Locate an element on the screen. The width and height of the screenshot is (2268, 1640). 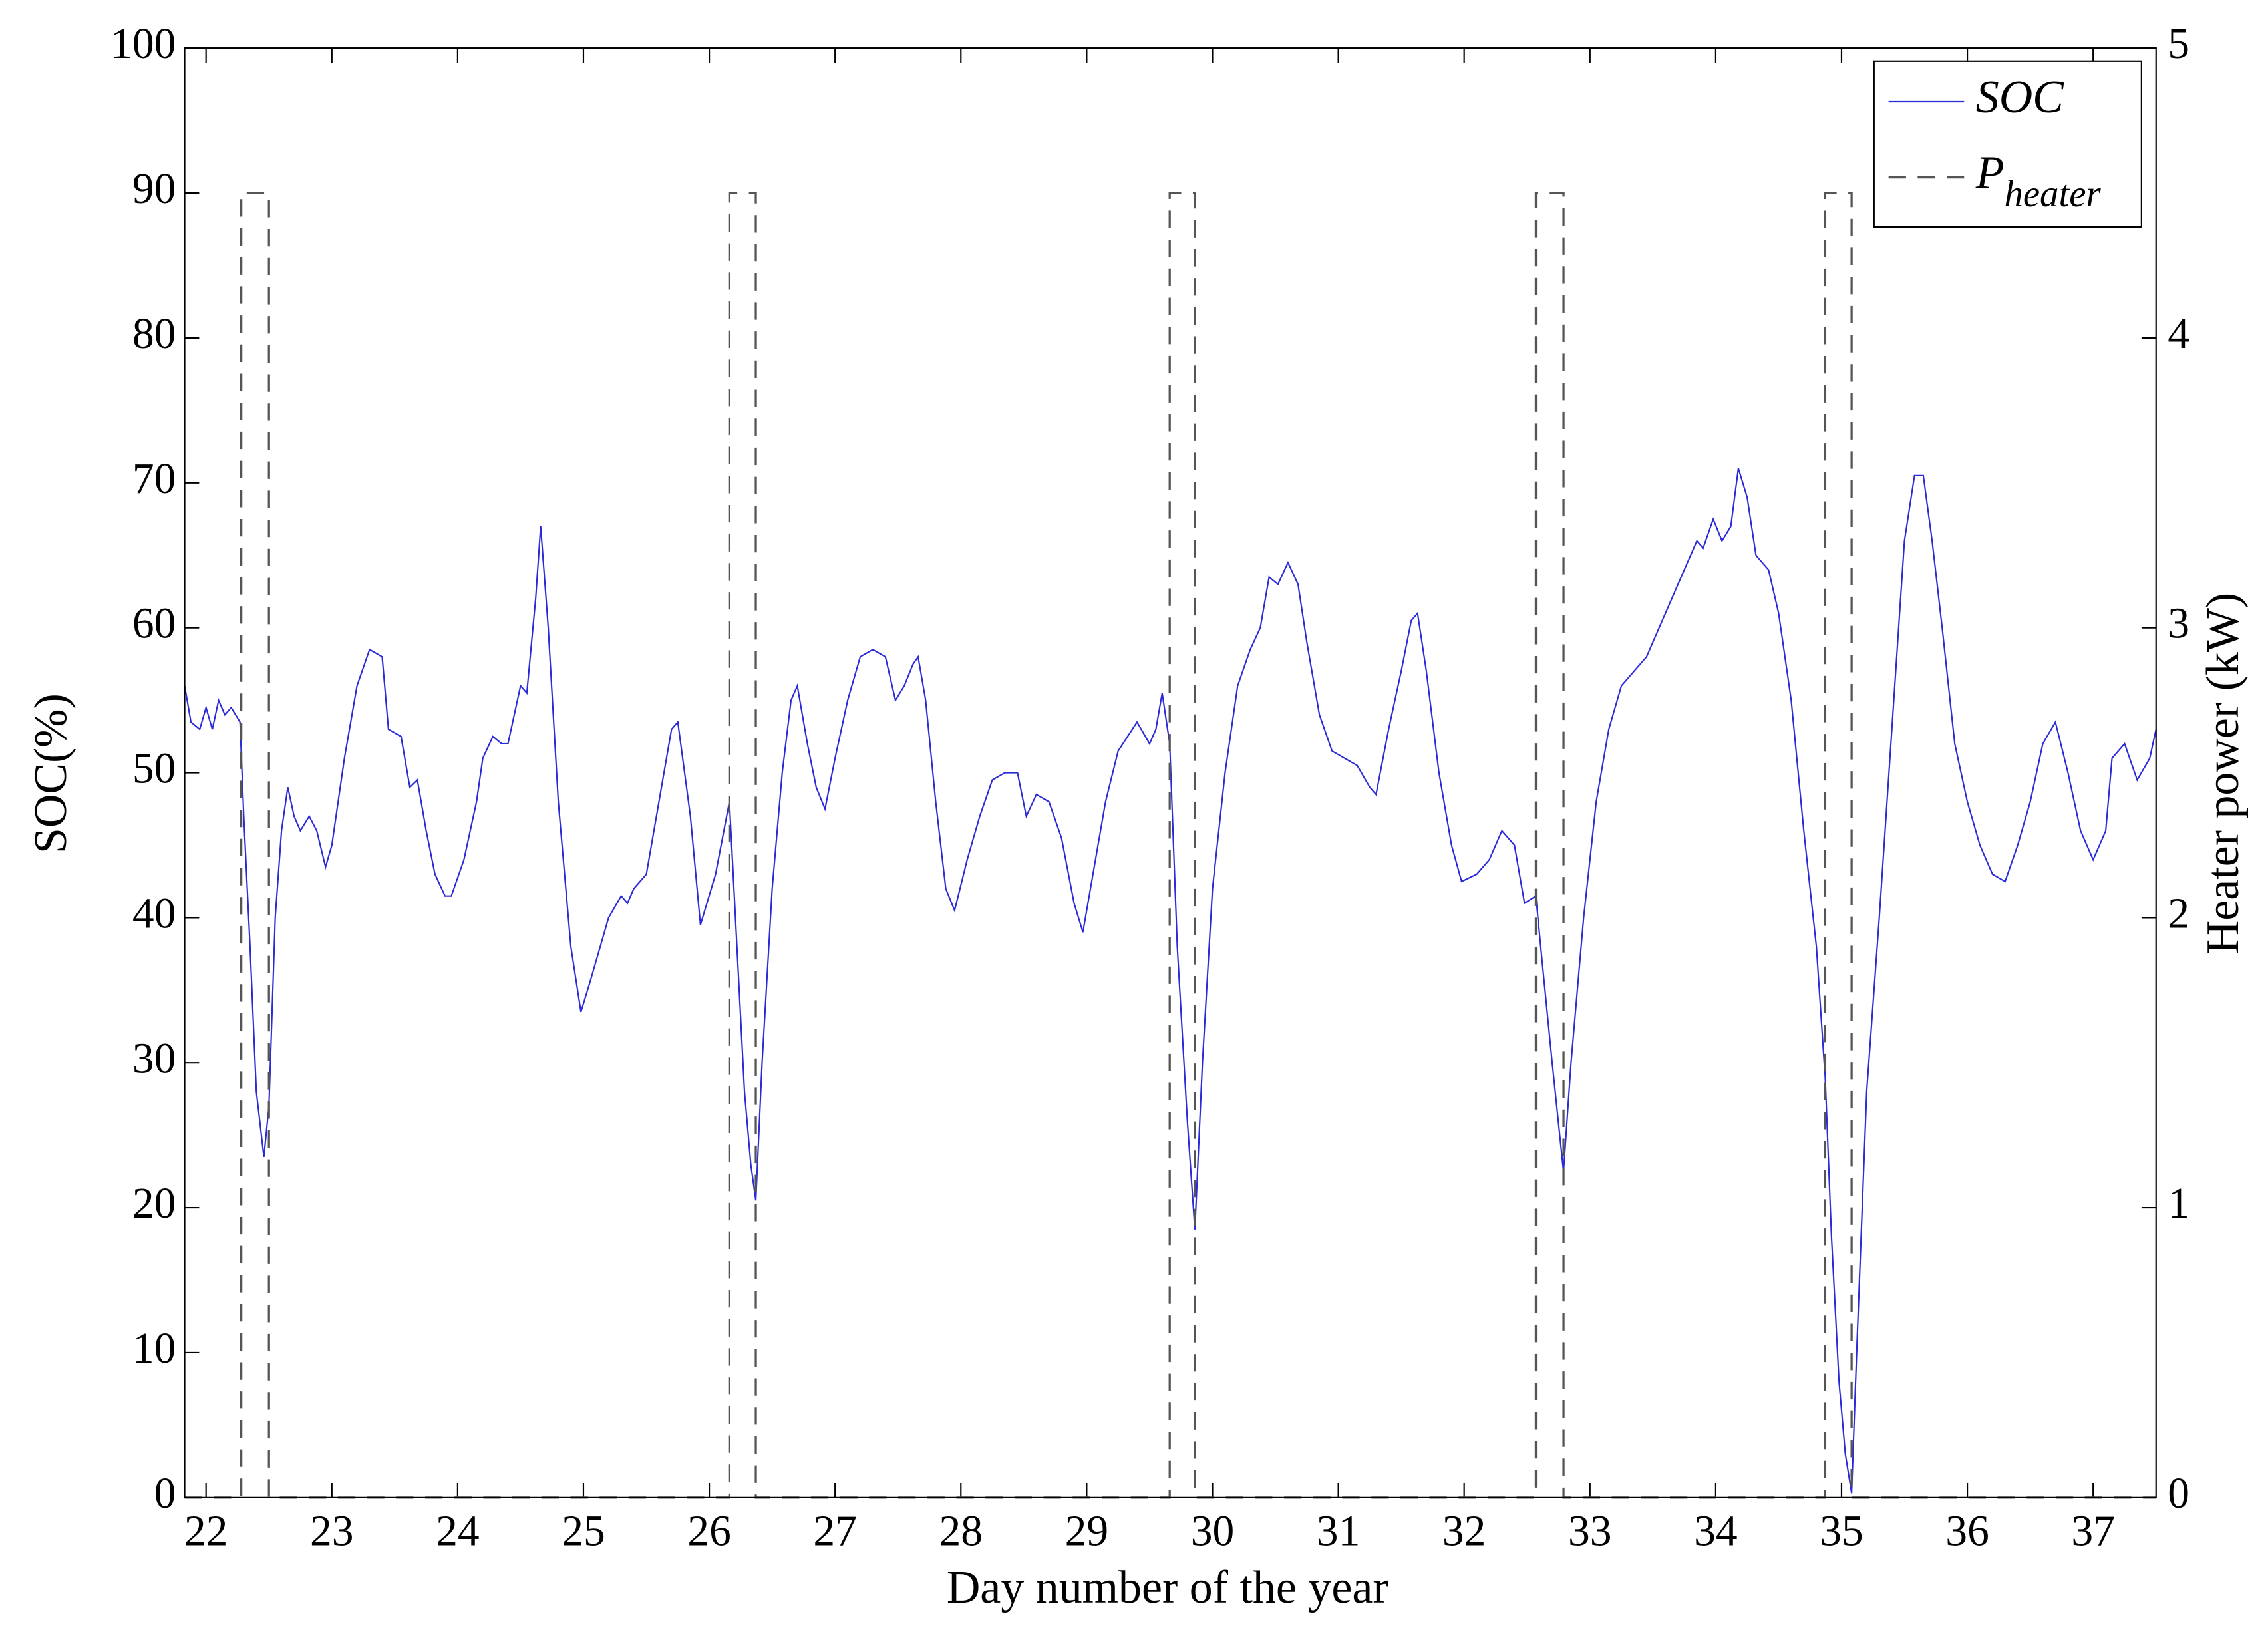
x-tick-label: 30 is located at coordinates (1213, 1532).